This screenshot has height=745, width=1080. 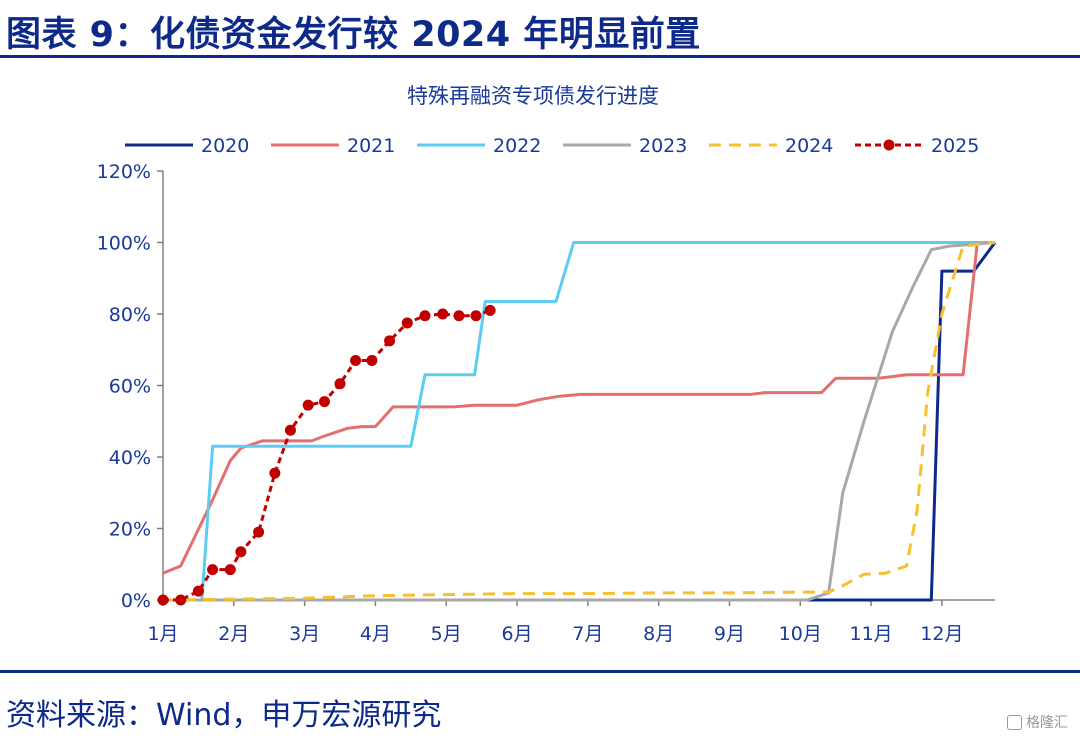 What do you see at coordinates (225, 146) in the screenshot?
I see `legend-label-2020: 2020` at bounding box center [225, 146].